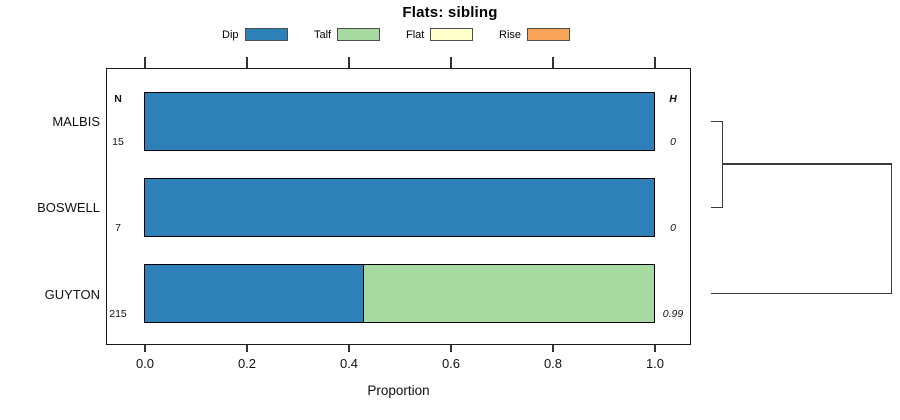 This screenshot has height=420, width=900. What do you see at coordinates (717, 121) in the screenshot?
I see `dendrogram-stub-malbis` at bounding box center [717, 121].